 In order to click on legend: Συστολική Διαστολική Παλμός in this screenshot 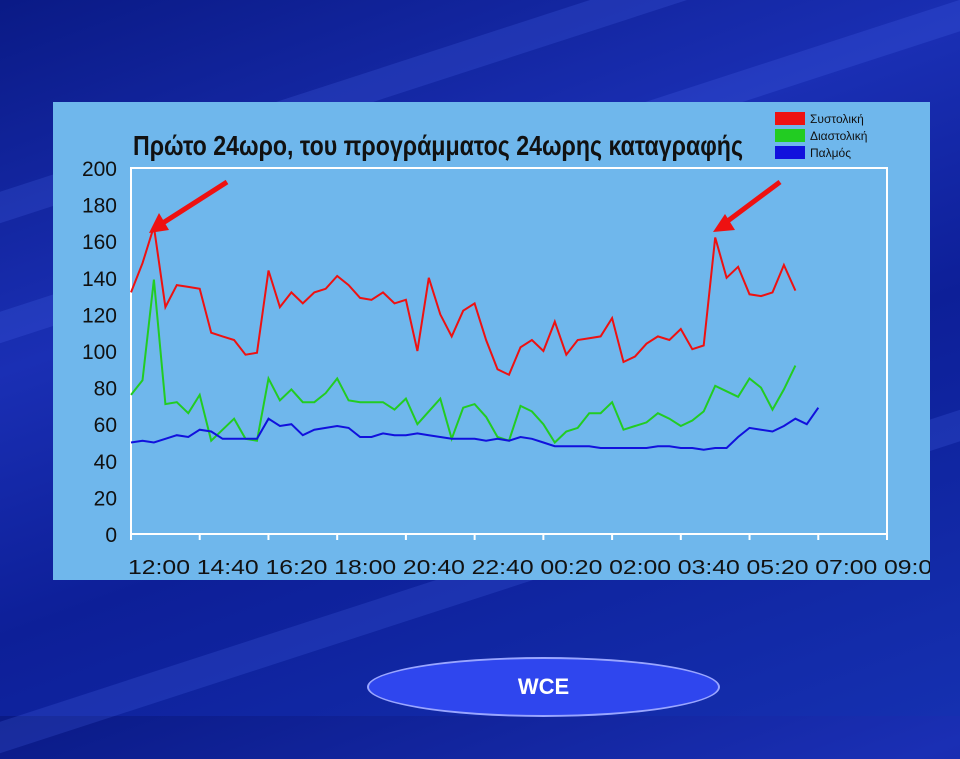, I will do `click(821, 136)`.